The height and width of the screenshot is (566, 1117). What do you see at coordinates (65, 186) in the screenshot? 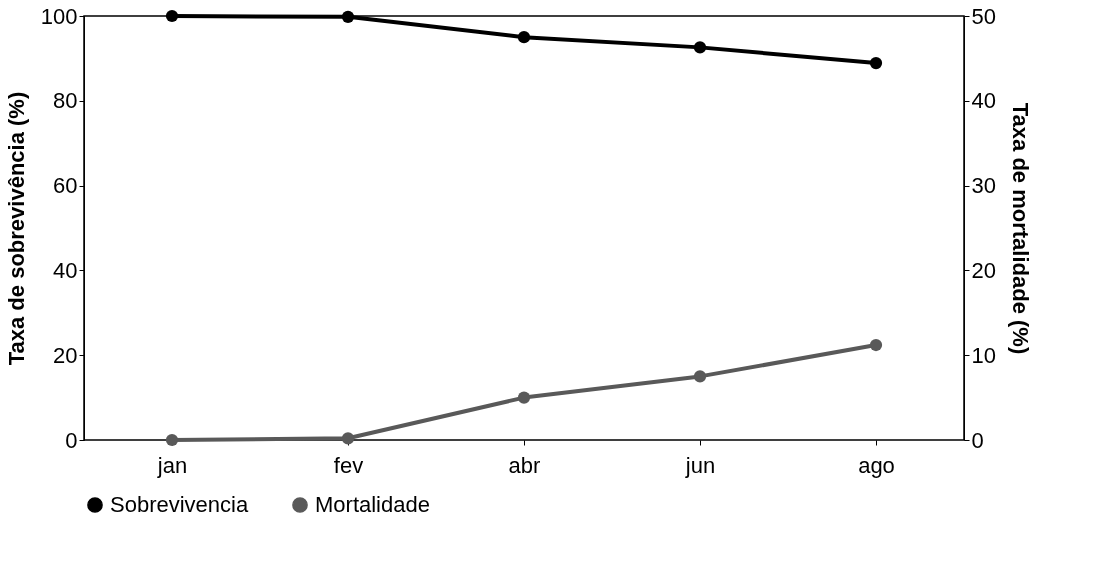
I see `y-tick-label: 60` at bounding box center [65, 186].